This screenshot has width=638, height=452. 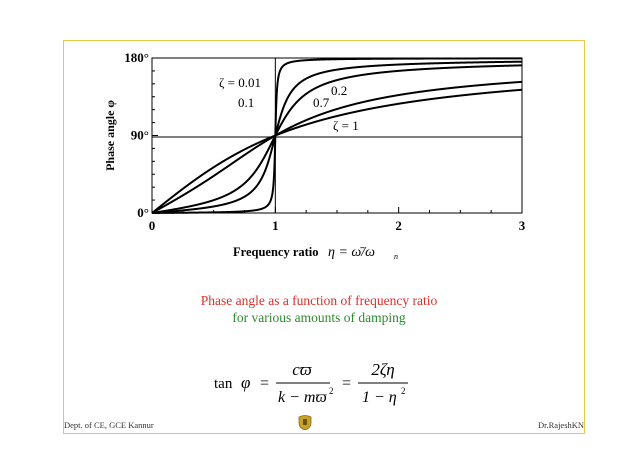 What do you see at coordinates (140, 135) in the screenshot?
I see `y-tick-label-90: 90°` at bounding box center [140, 135].